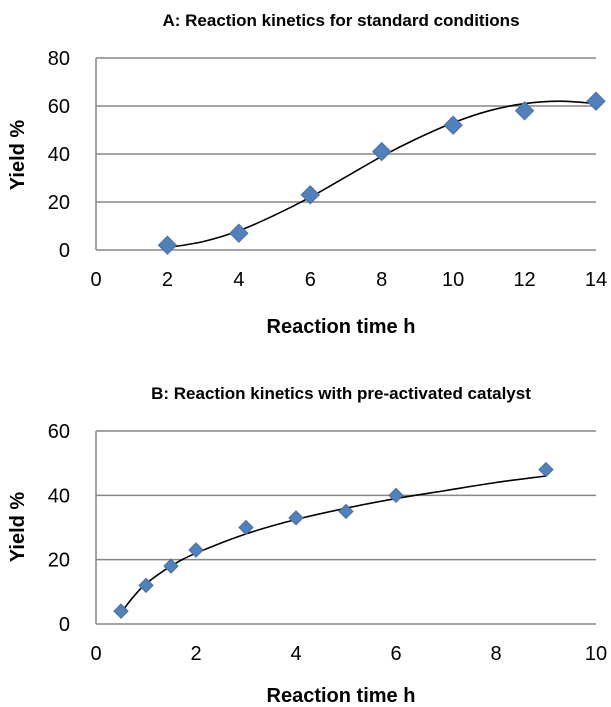 Image resolution: width=611 pixels, height=707 pixels. What do you see at coordinates (453, 280) in the screenshot?
I see `chart-a-x-tick-label: 10` at bounding box center [453, 280].